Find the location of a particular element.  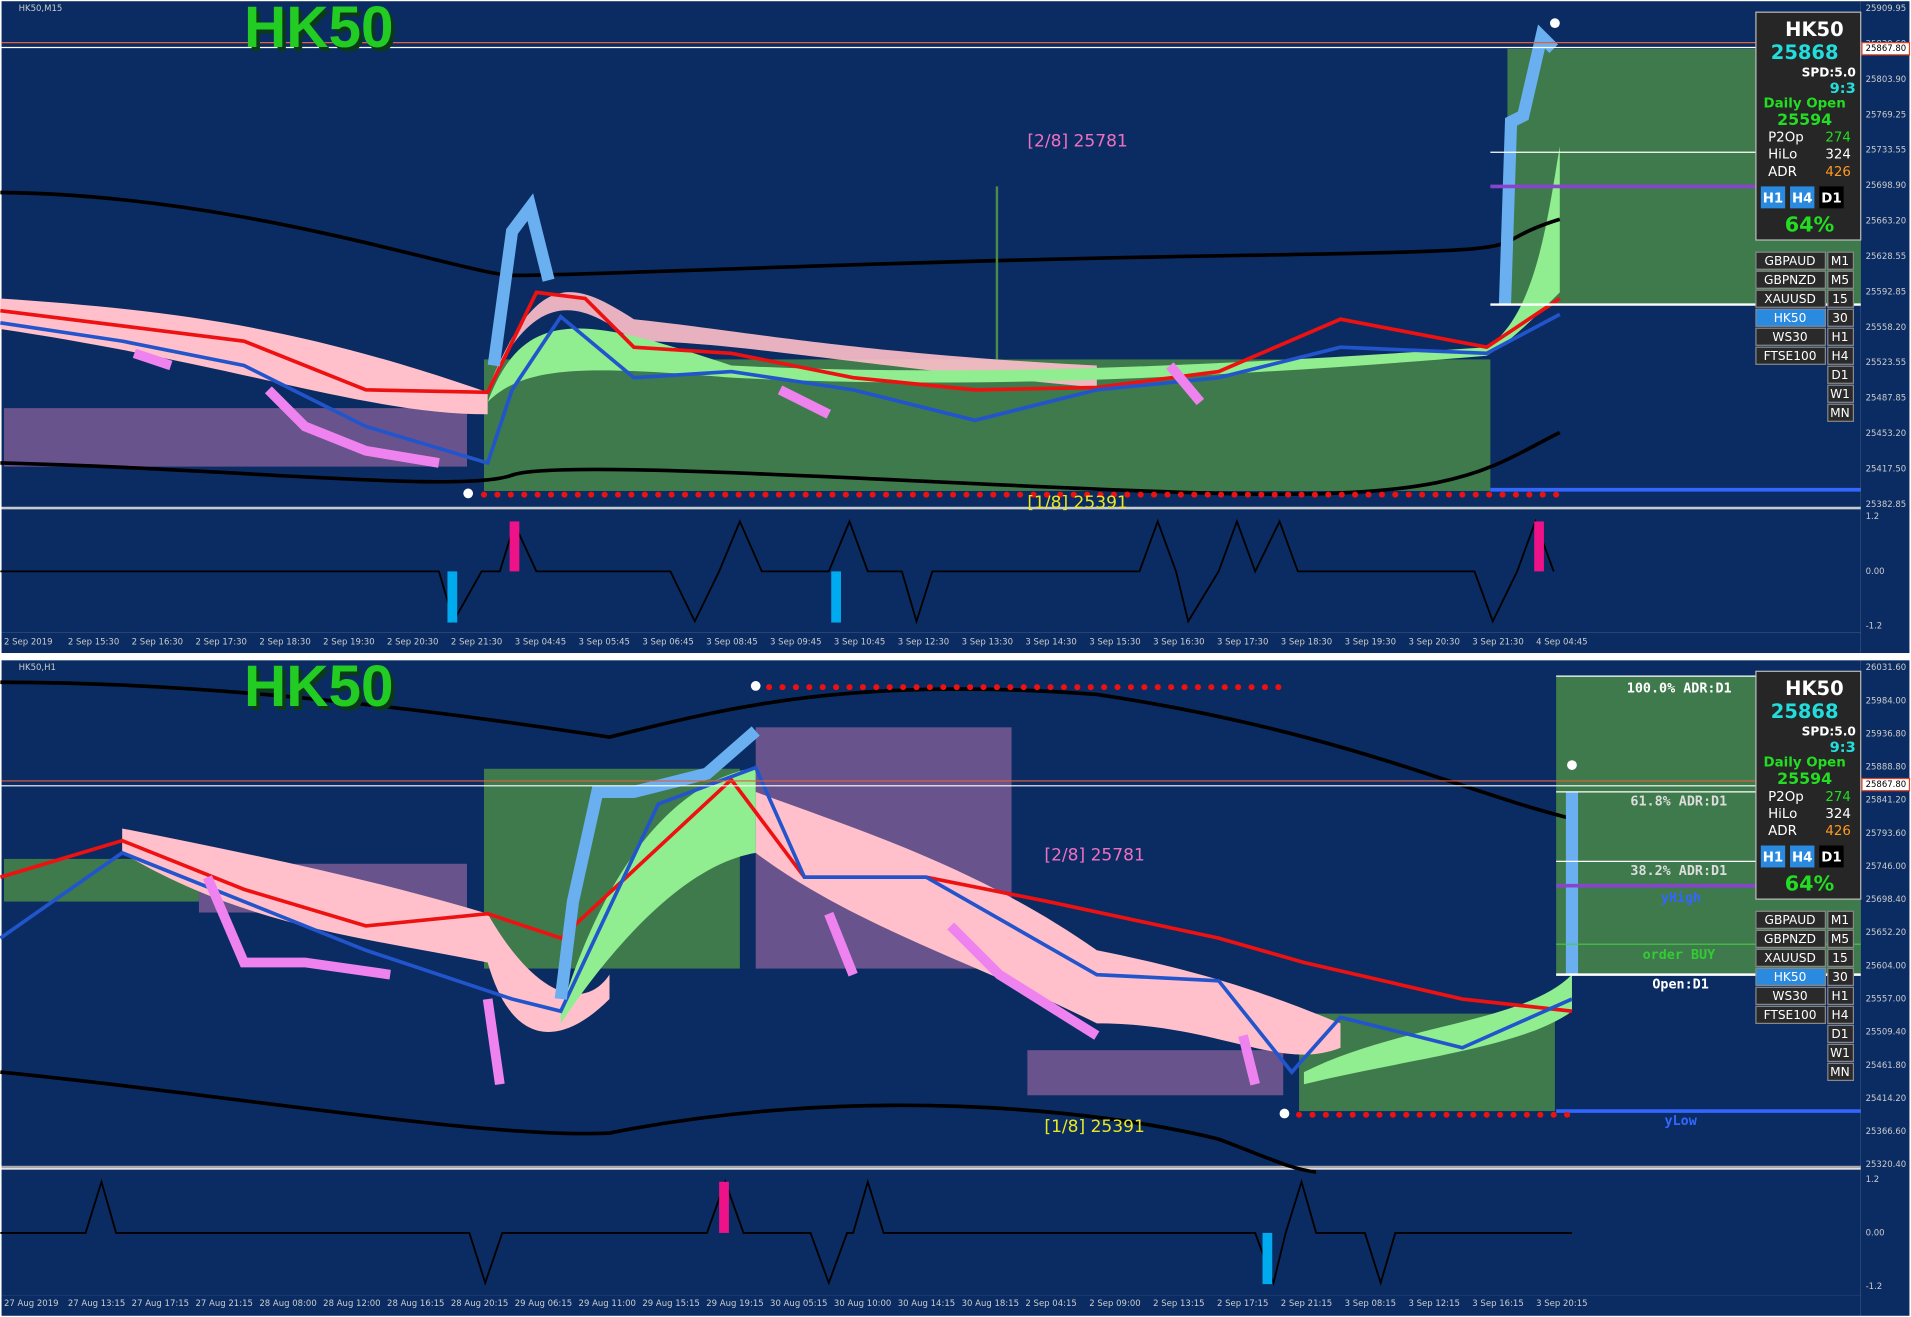

level-label: [2/8] 25781 is located at coordinates (1094, 855).